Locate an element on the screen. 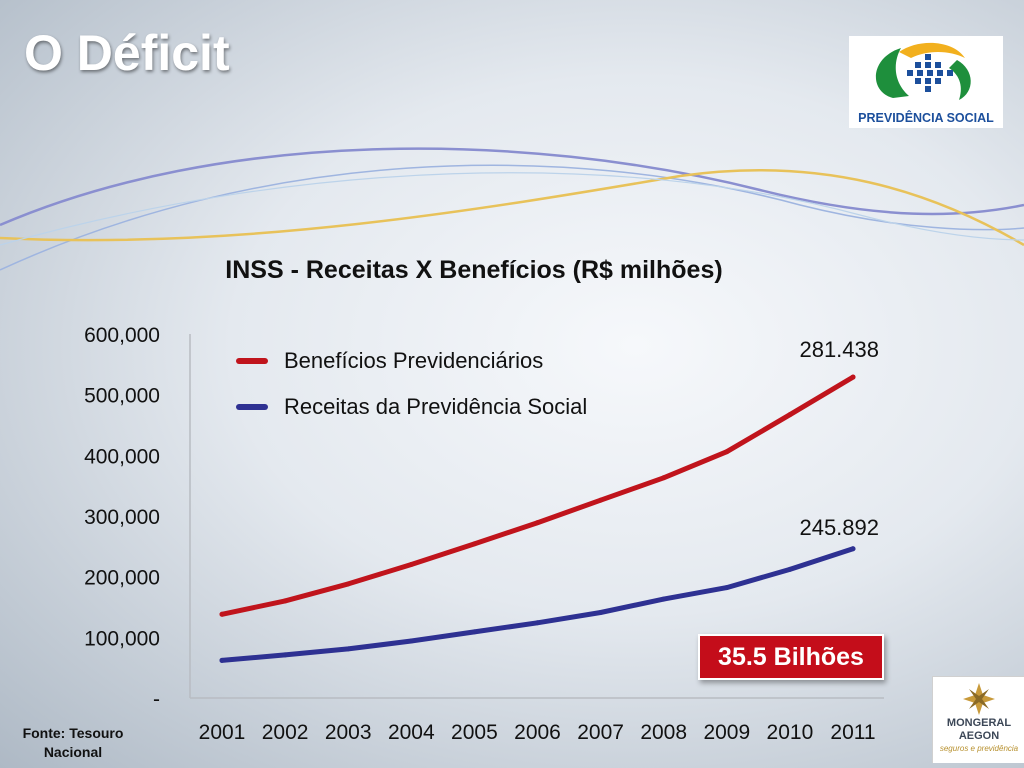  x-tick-label: 2004 is located at coordinates (411, 732).